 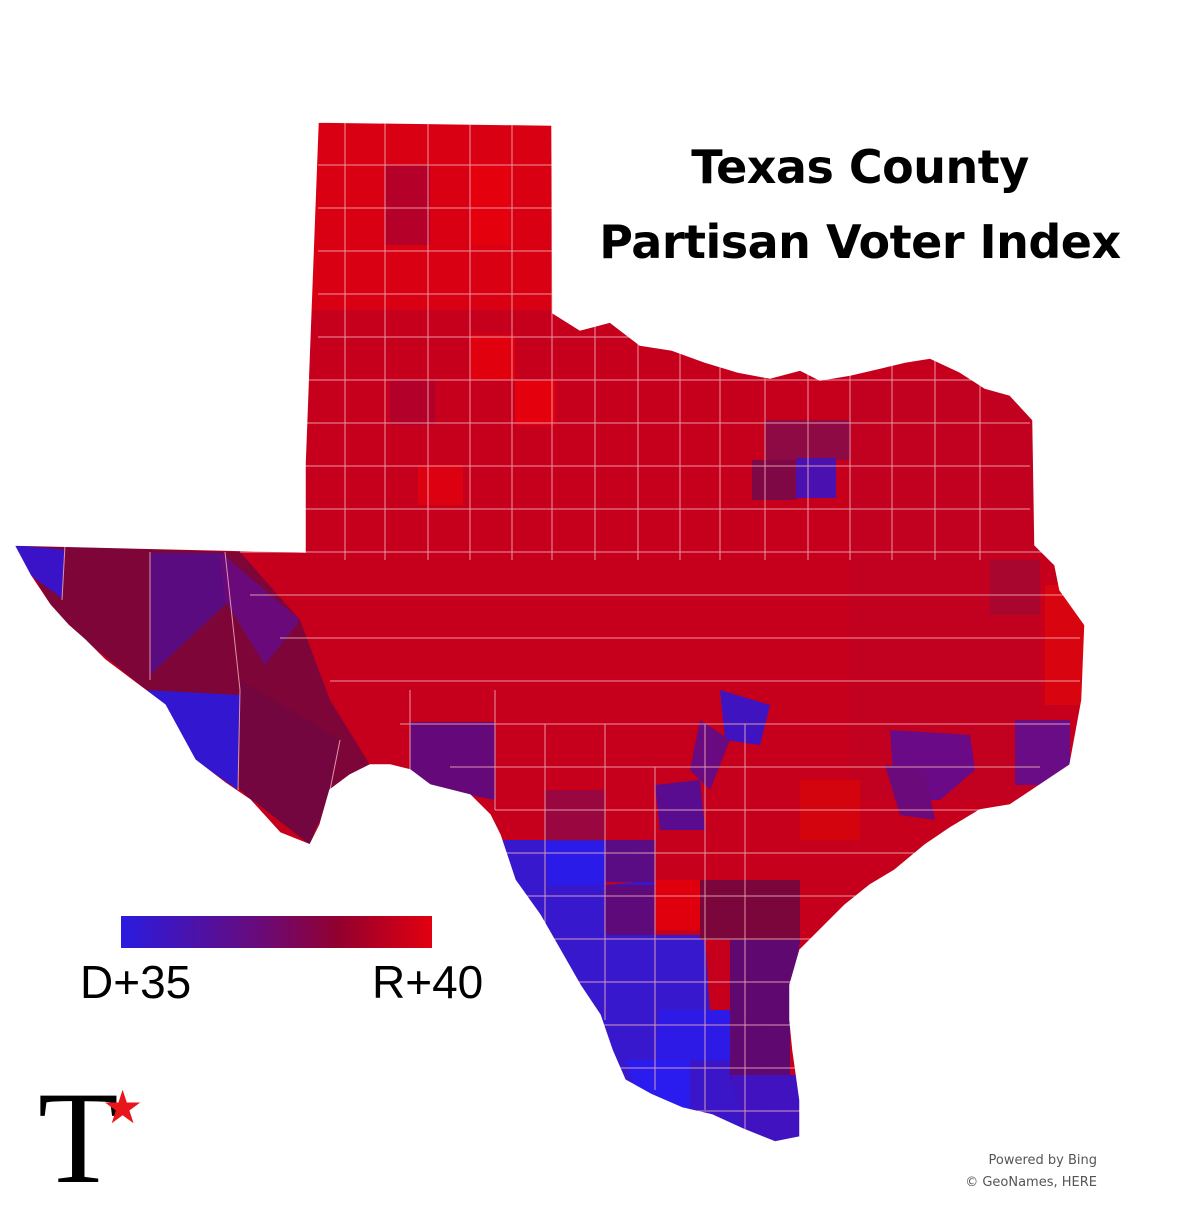 What do you see at coordinates (575, 815) in the screenshot?
I see `county-kinney-area` at bounding box center [575, 815].